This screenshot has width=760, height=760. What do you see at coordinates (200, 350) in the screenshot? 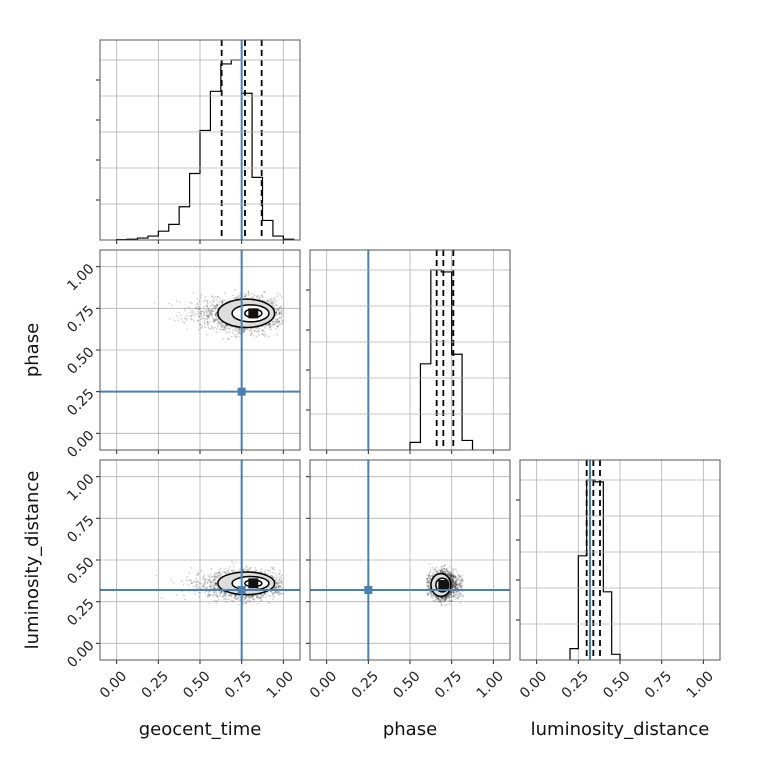
I see `panel-frame` at bounding box center [200, 350].